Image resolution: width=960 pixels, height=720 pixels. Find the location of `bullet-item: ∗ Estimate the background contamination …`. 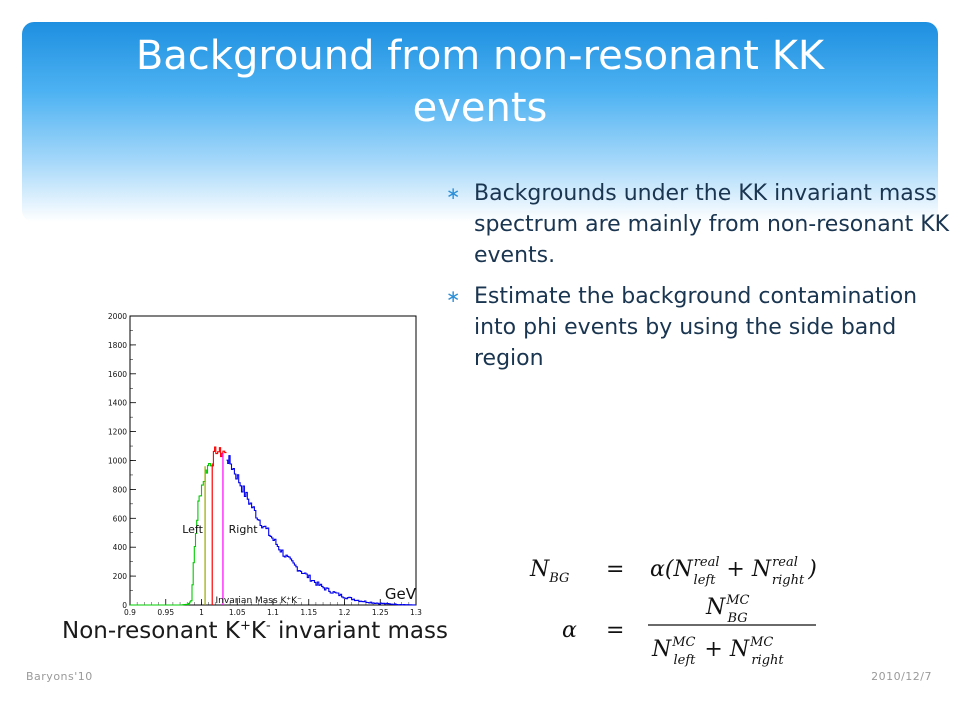

bullet-item: ∗ Estimate the background contamination … is located at coordinates (701, 327).